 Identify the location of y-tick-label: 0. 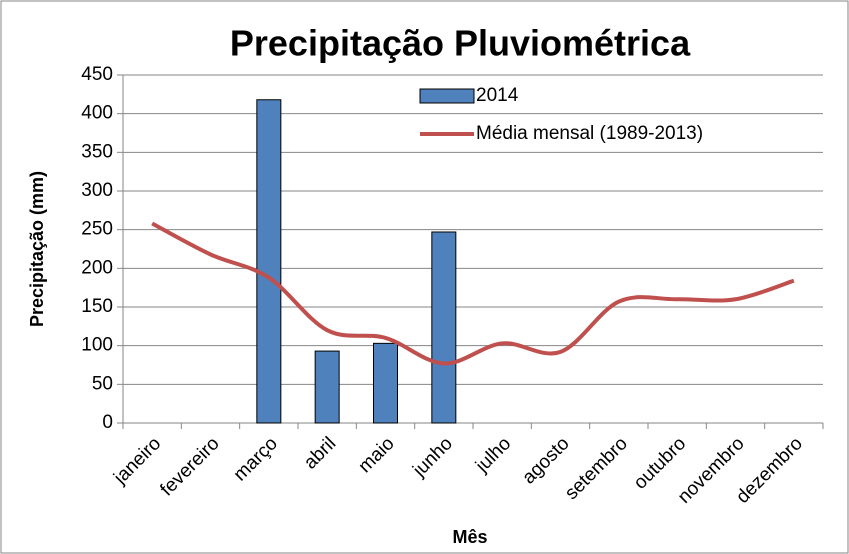
(107, 422).